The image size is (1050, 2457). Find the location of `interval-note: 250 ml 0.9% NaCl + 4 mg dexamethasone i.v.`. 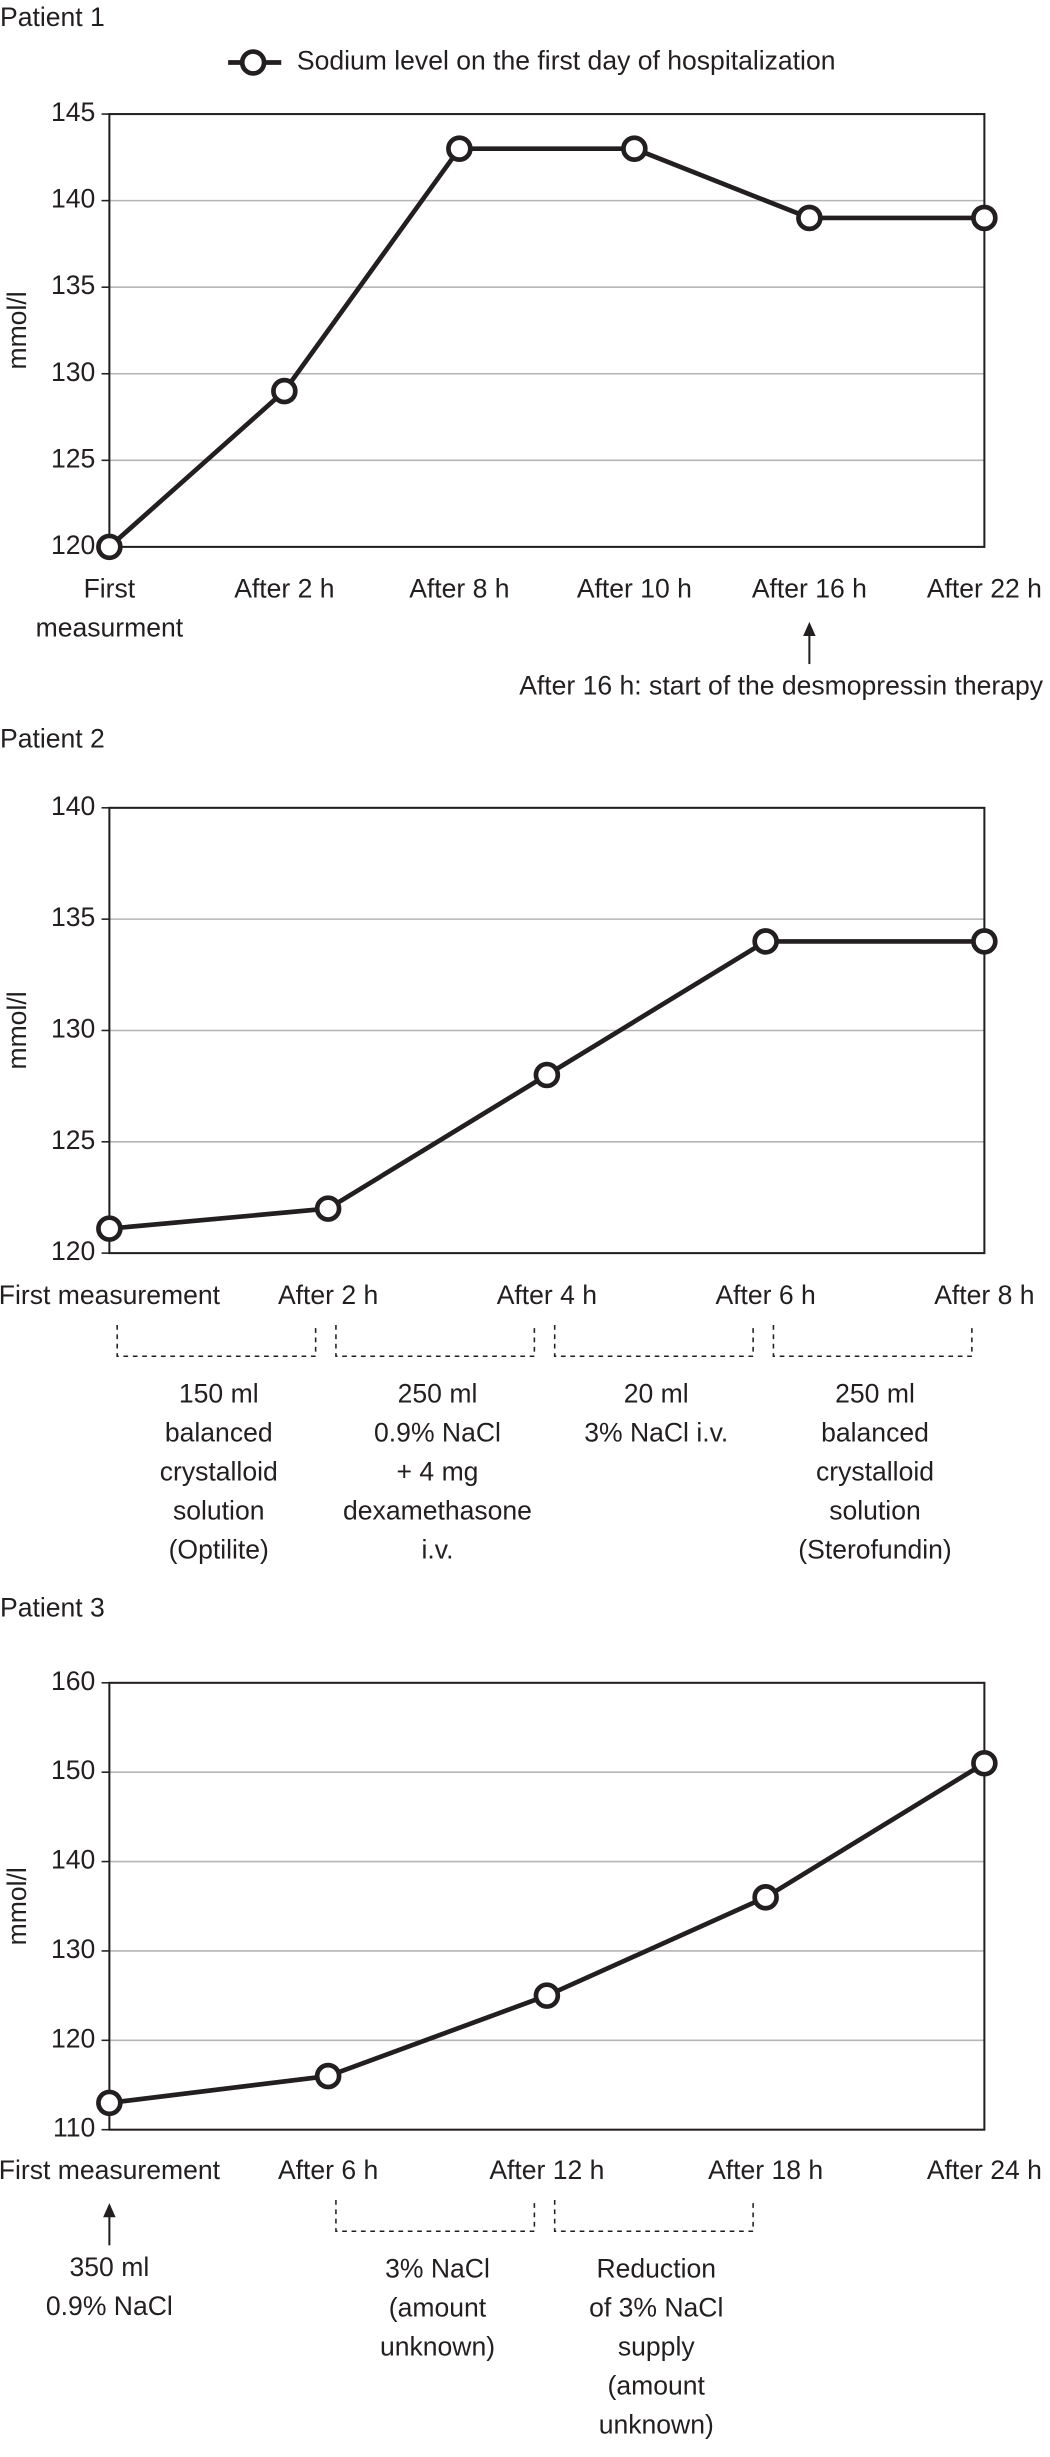

interval-note: 250 ml 0.9% NaCl + 4 mg dexamethasone i.v. is located at coordinates (437, 1471).